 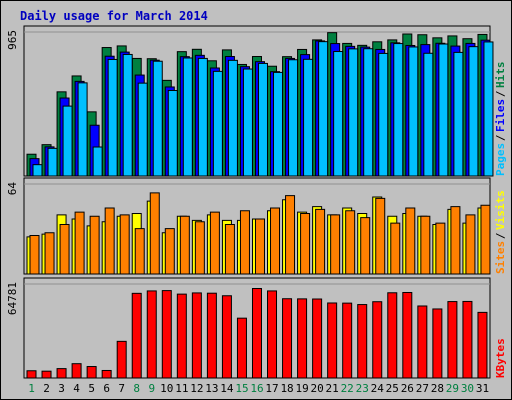 I want to click on legend-label-files: Files, so click(x=500, y=115).